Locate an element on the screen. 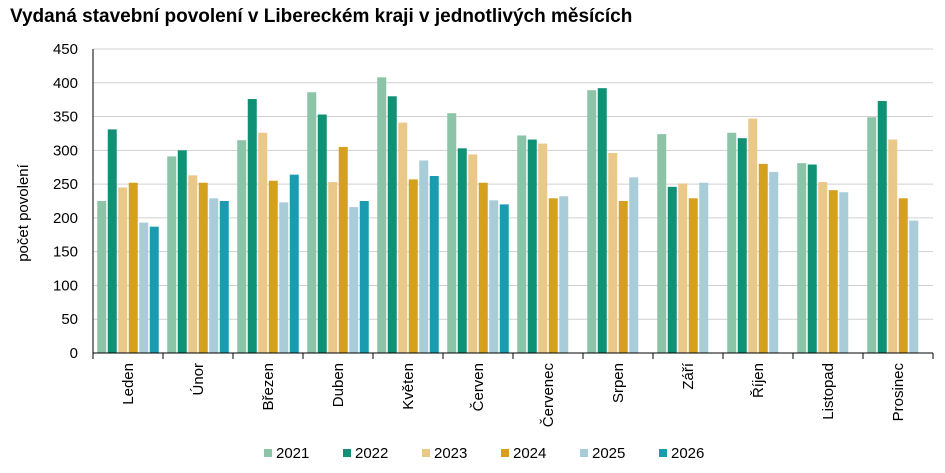 The height and width of the screenshot is (473, 945). bar-2021-Prosinec is located at coordinates (872, 235).